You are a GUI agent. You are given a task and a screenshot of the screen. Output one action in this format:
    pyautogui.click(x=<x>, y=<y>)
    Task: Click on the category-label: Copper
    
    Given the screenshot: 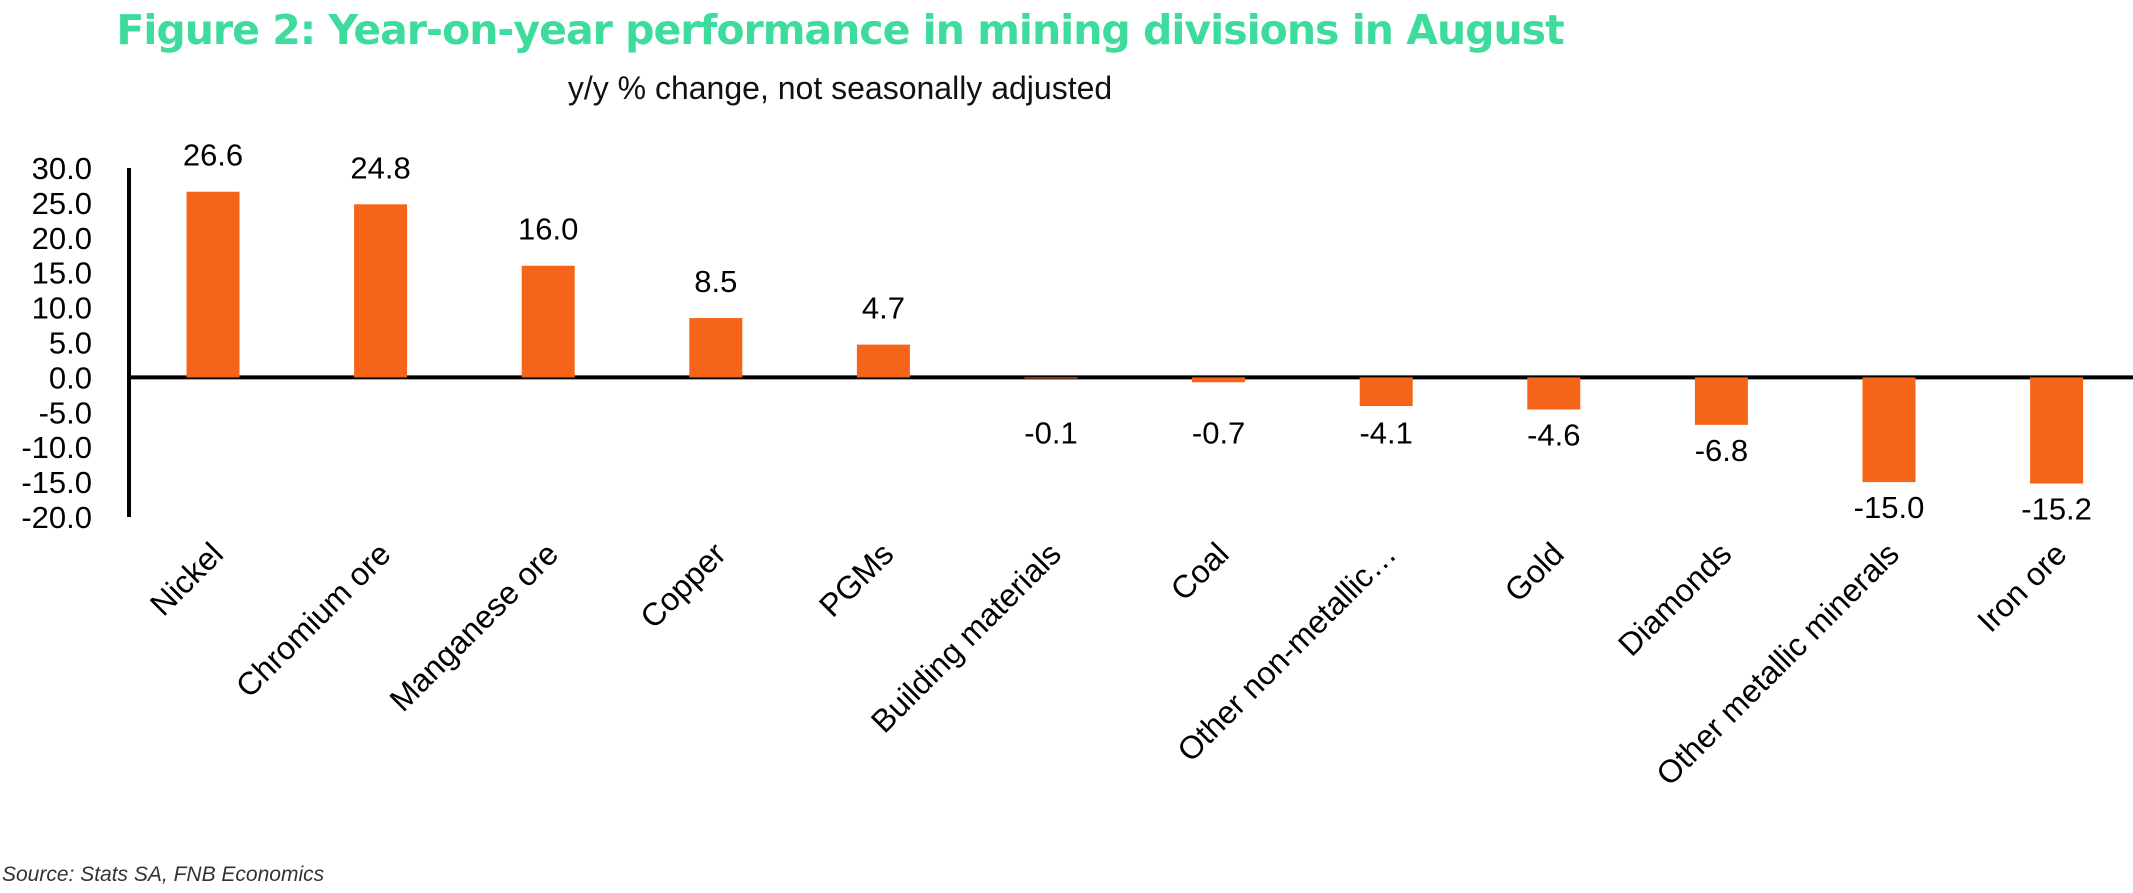 What is the action you would take?
    pyautogui.click(x=683, y=585)
    